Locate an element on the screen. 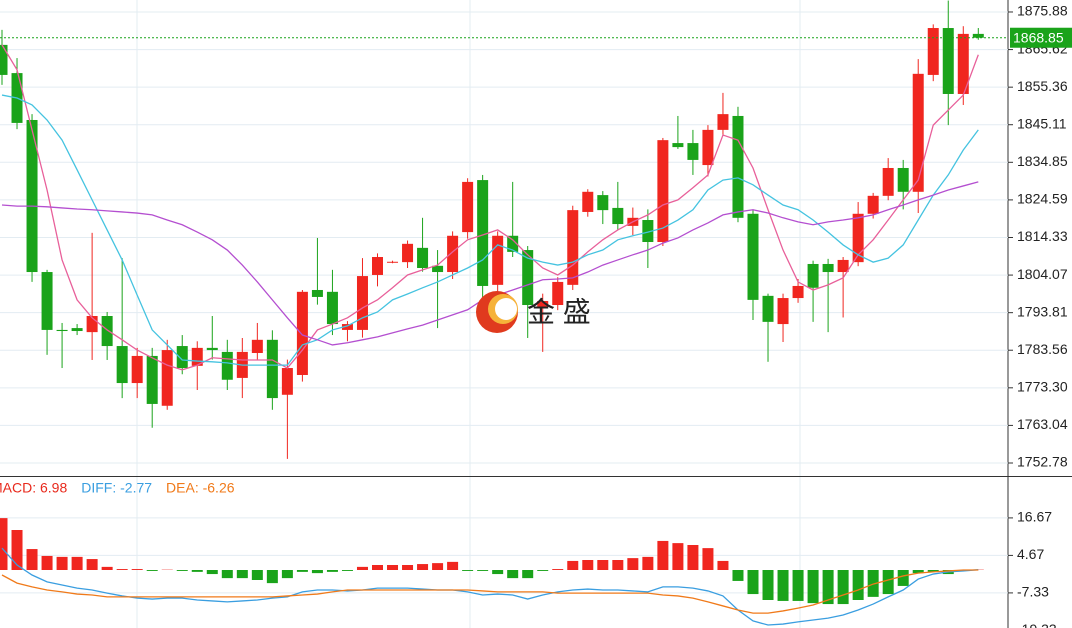 This screenshot has width=1072, height=628. y-tick-label: 1845.11 is located at coordinates (1042, 123).